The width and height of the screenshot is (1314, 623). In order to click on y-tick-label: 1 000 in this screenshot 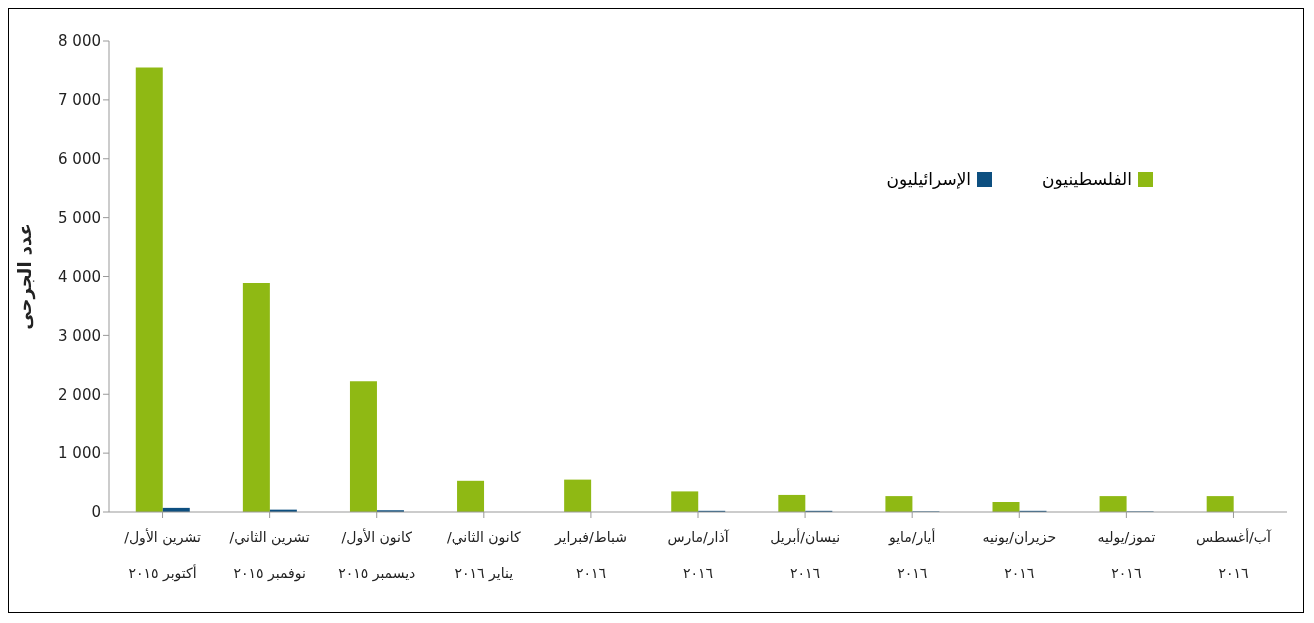, I will do `click(79, 453)`.